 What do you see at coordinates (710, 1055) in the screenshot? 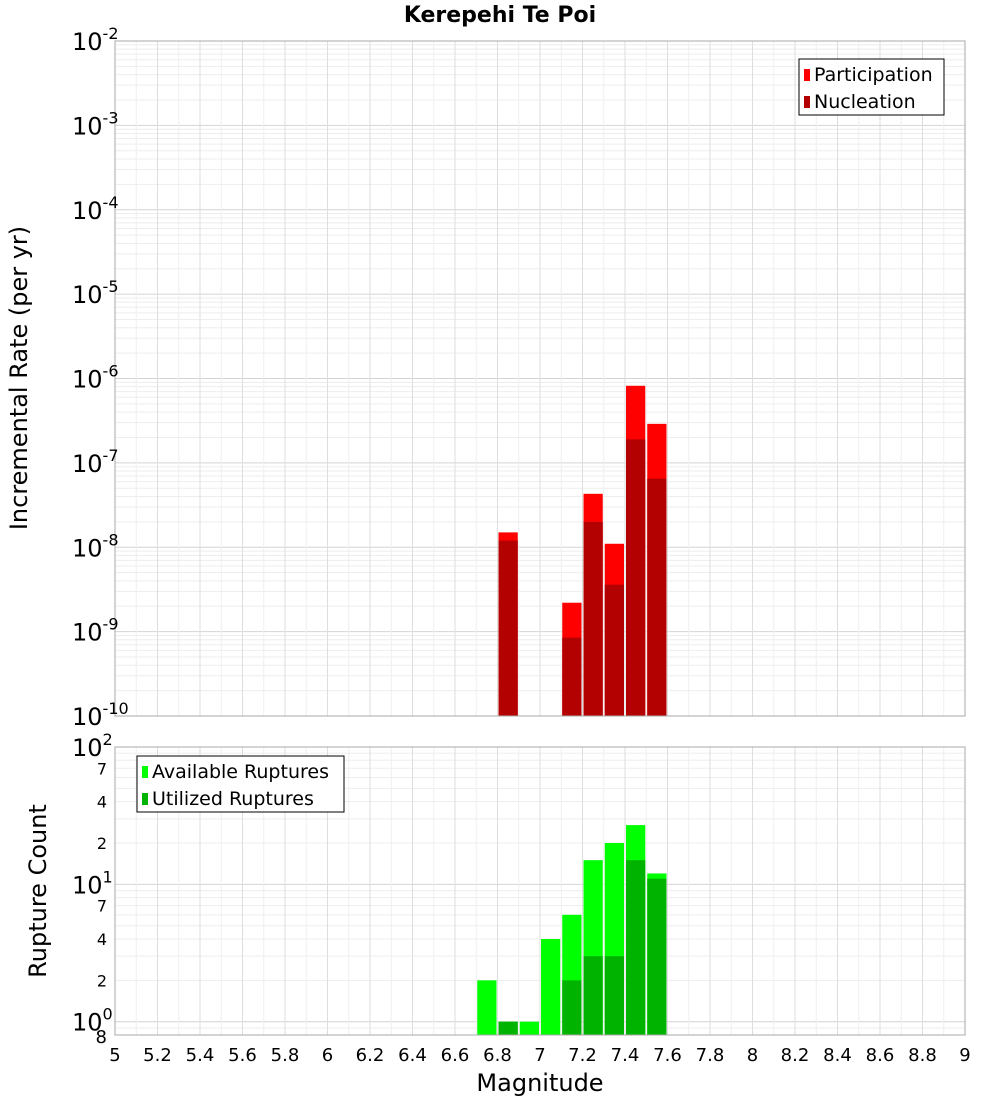
I see `x-tick-label: 7.8` at bounding box center [710, 1055].